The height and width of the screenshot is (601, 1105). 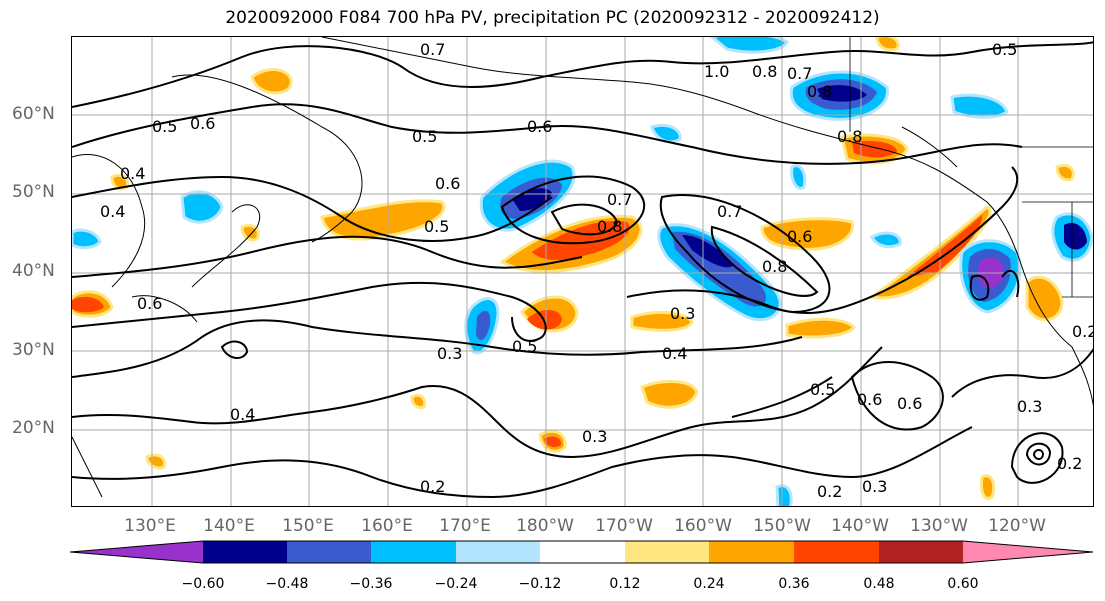 I want to click on colorbar-tick-label: 0.36, so click(x=794, y=584).